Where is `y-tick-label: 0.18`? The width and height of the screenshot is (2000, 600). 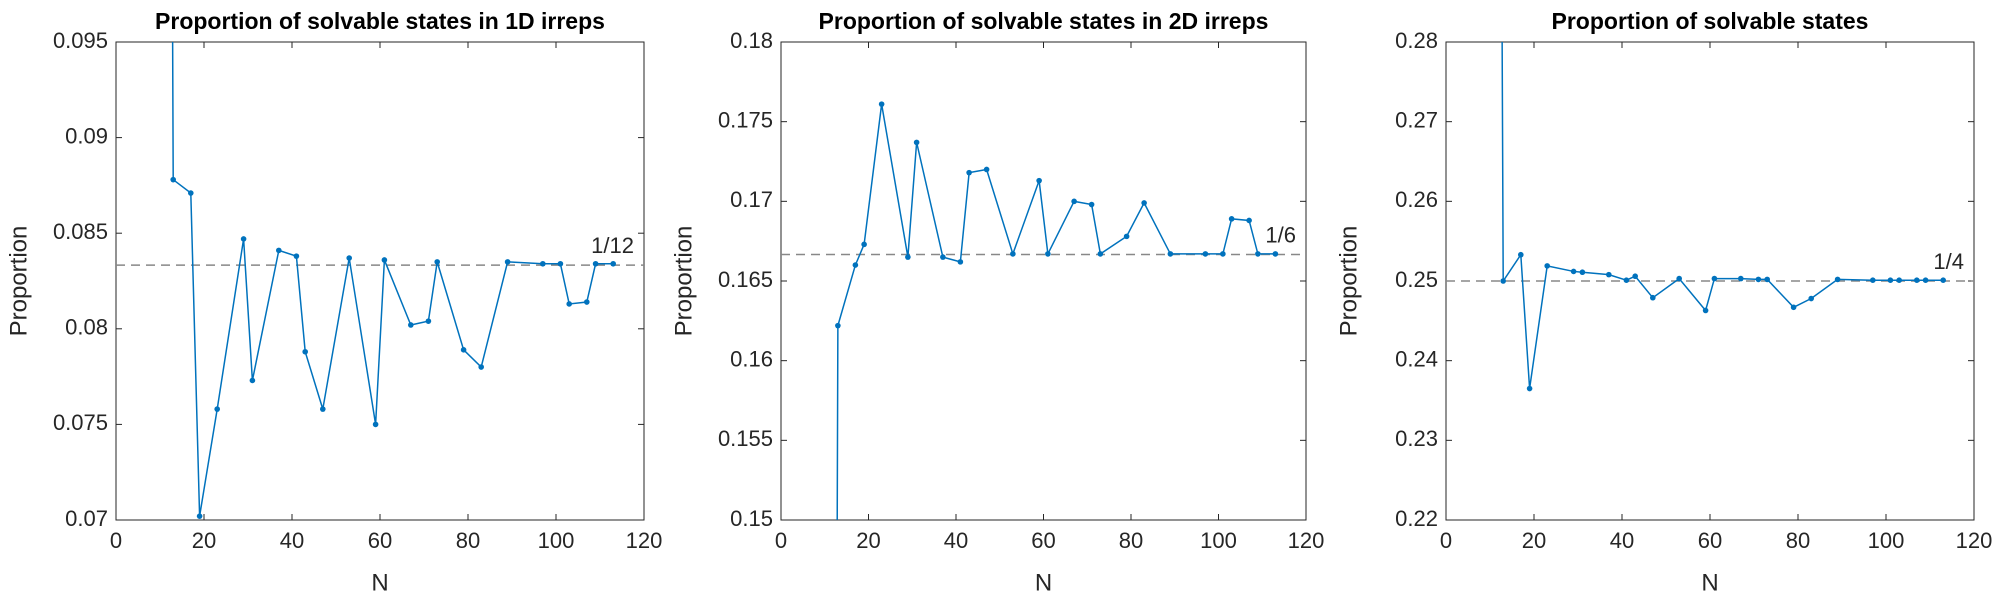
y-tick-label: 0.18 is located at coordinates (751, 40).